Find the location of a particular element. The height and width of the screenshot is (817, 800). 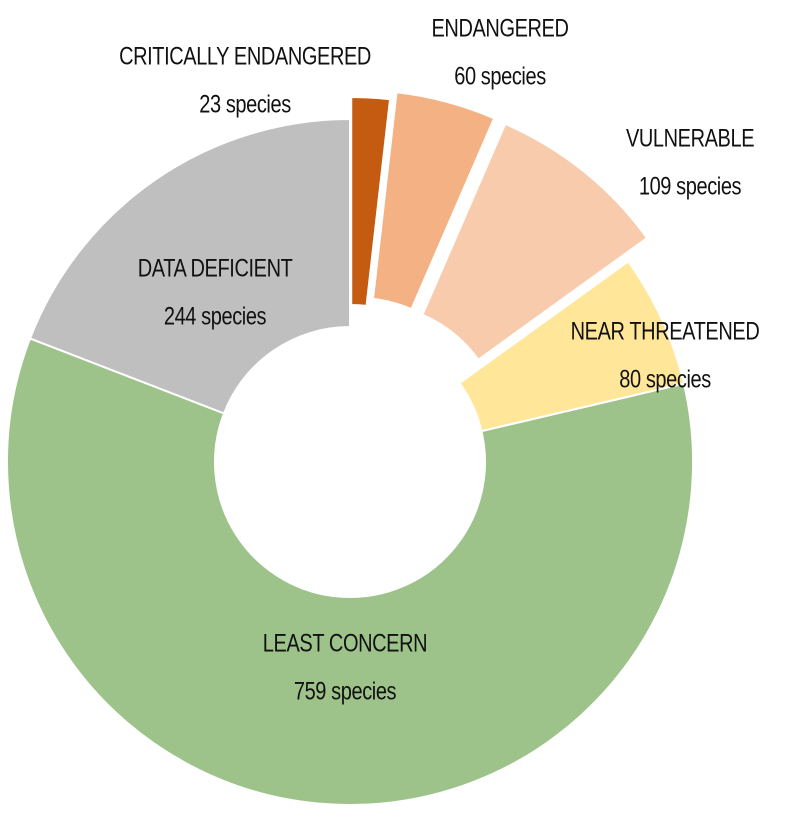

segment-label: ENDANGERED is located at coordinates (499, 29).